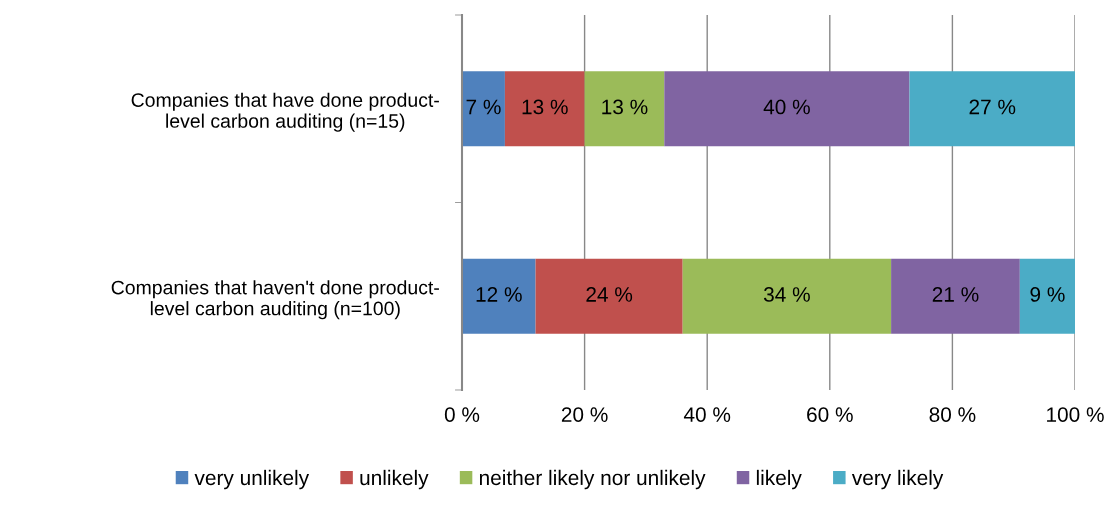 This screenshot has width=1119, height=508. I want to click on data-label: 40 %, so click(786, 107).